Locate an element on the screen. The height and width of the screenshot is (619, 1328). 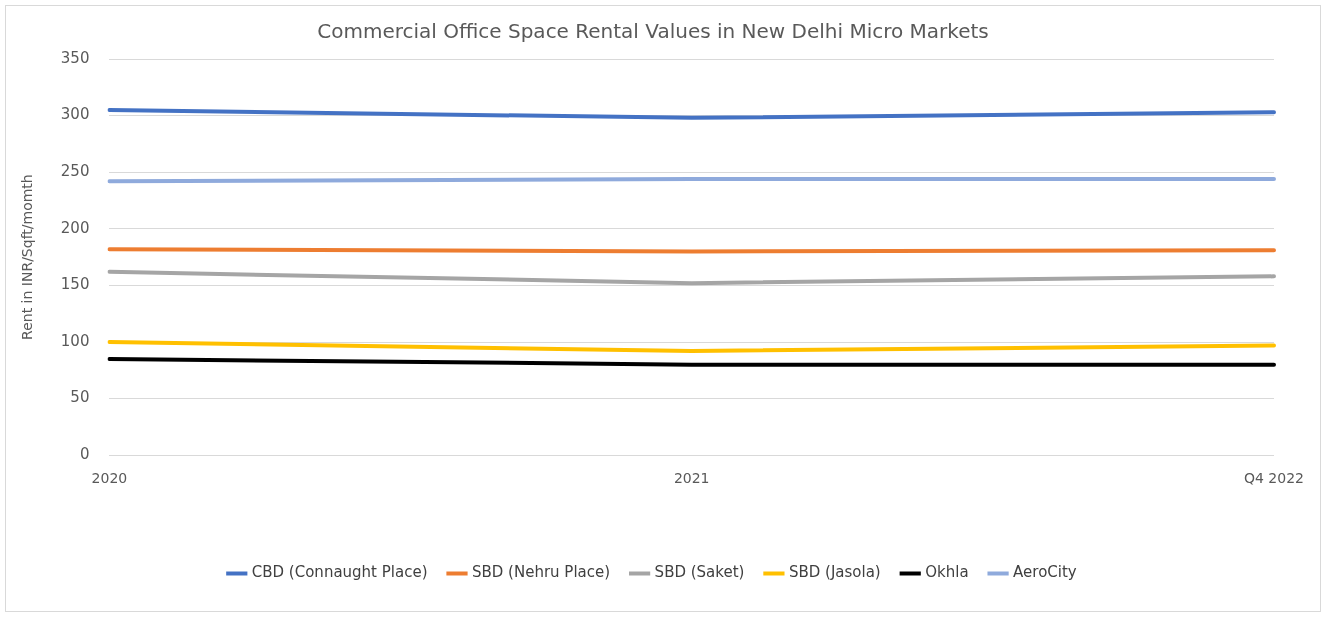
legend-label: CBD (Connaught Place) is located at coordinates (339, 572).